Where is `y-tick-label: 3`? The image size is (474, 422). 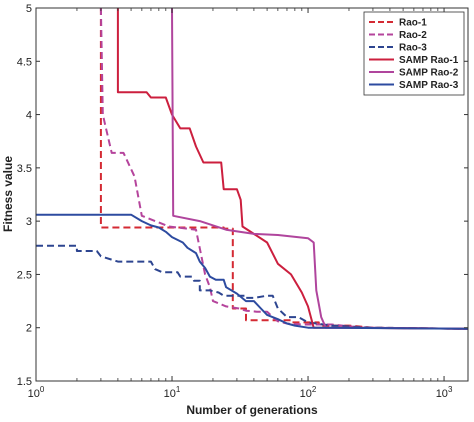 y-tick-label: 3 is located at coordinates (29, 222).